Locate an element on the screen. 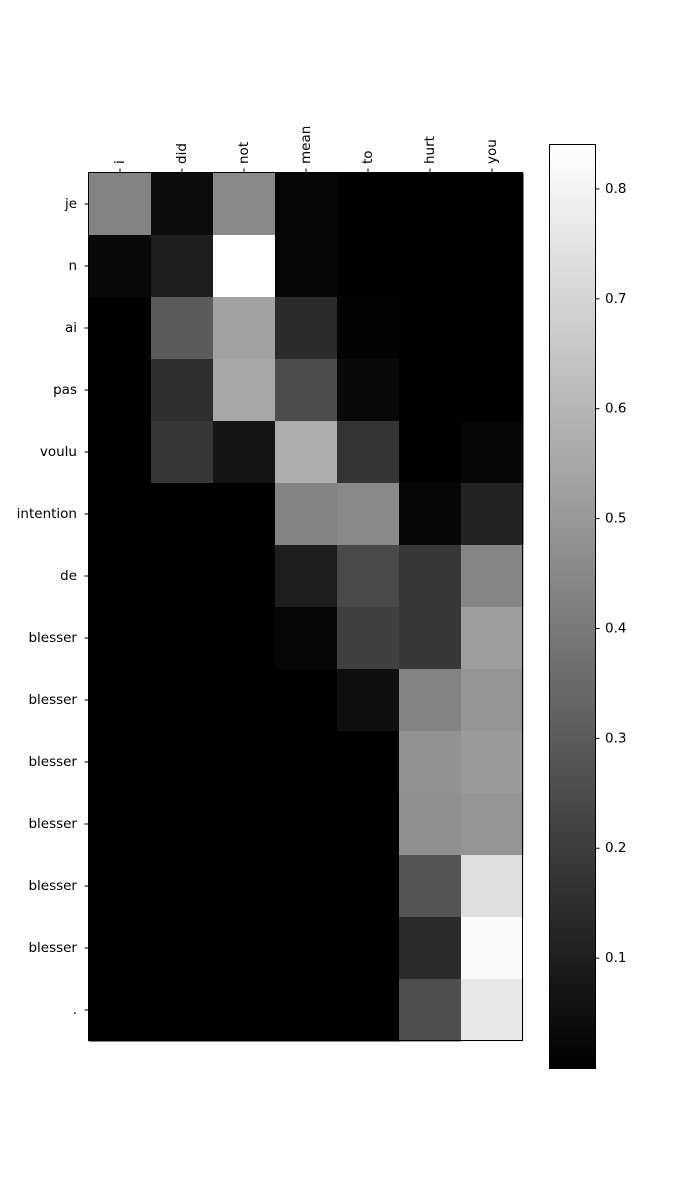  x-axis-ticks: i did not mean to hurt you is located at coordinates (306, 149).